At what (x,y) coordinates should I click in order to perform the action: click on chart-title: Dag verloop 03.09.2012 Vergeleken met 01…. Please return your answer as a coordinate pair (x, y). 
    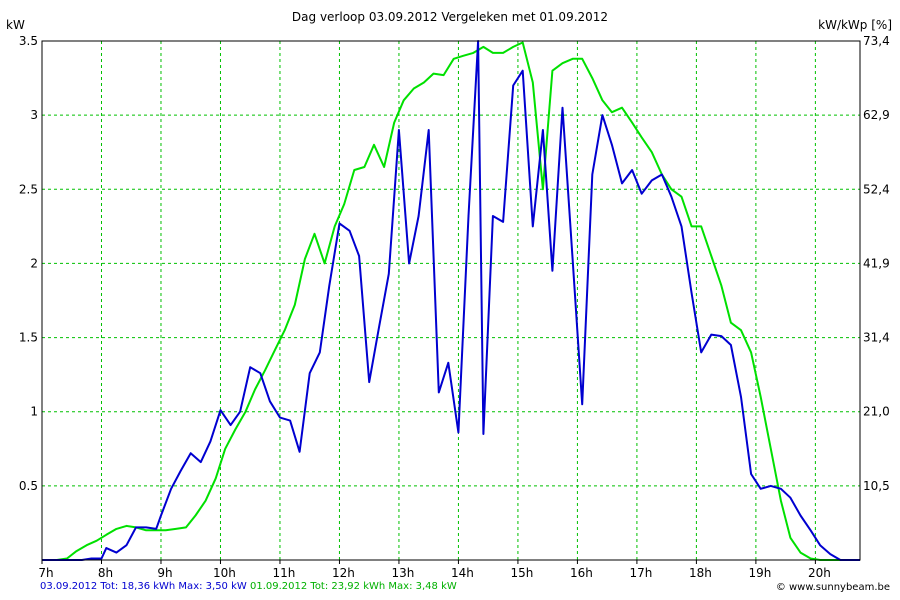
    Looking at the image, I should click on (450, 17).